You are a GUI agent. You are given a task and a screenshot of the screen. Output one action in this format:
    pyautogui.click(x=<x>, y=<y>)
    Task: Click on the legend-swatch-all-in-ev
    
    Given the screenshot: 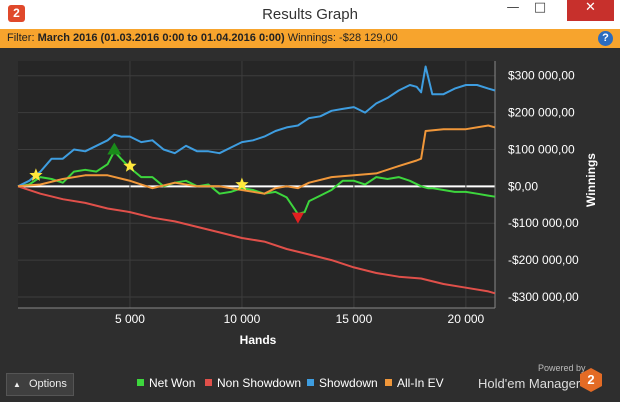 What is the action you would take?
    pyautogui.click(x=388, y=382)
    